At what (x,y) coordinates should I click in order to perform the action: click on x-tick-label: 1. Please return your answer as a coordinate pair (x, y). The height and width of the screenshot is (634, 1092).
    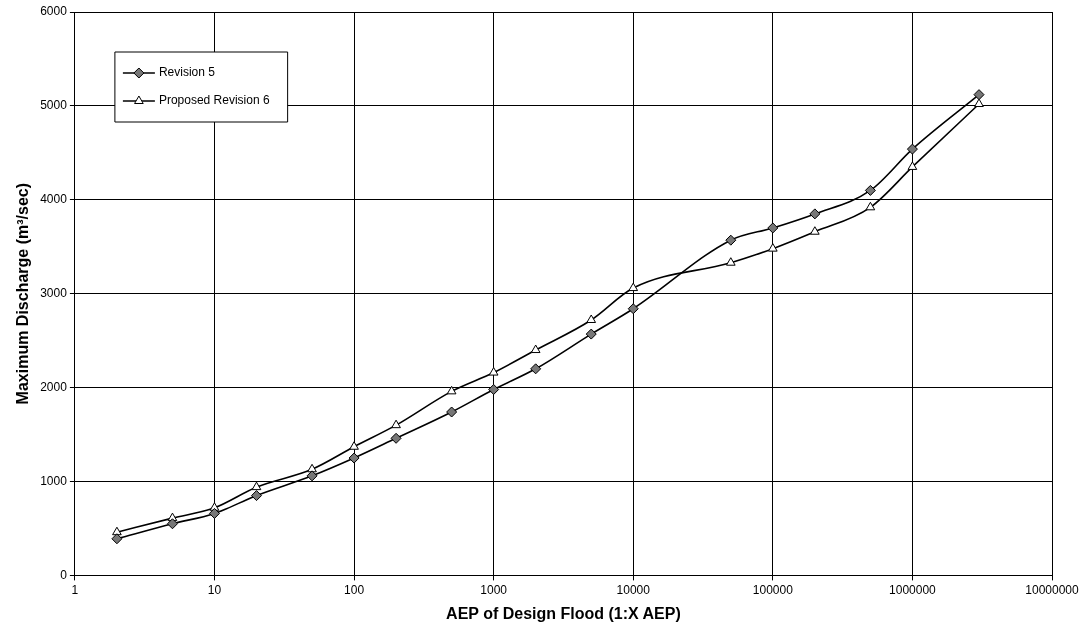
    Looking at the image, I should click on (75, 589).